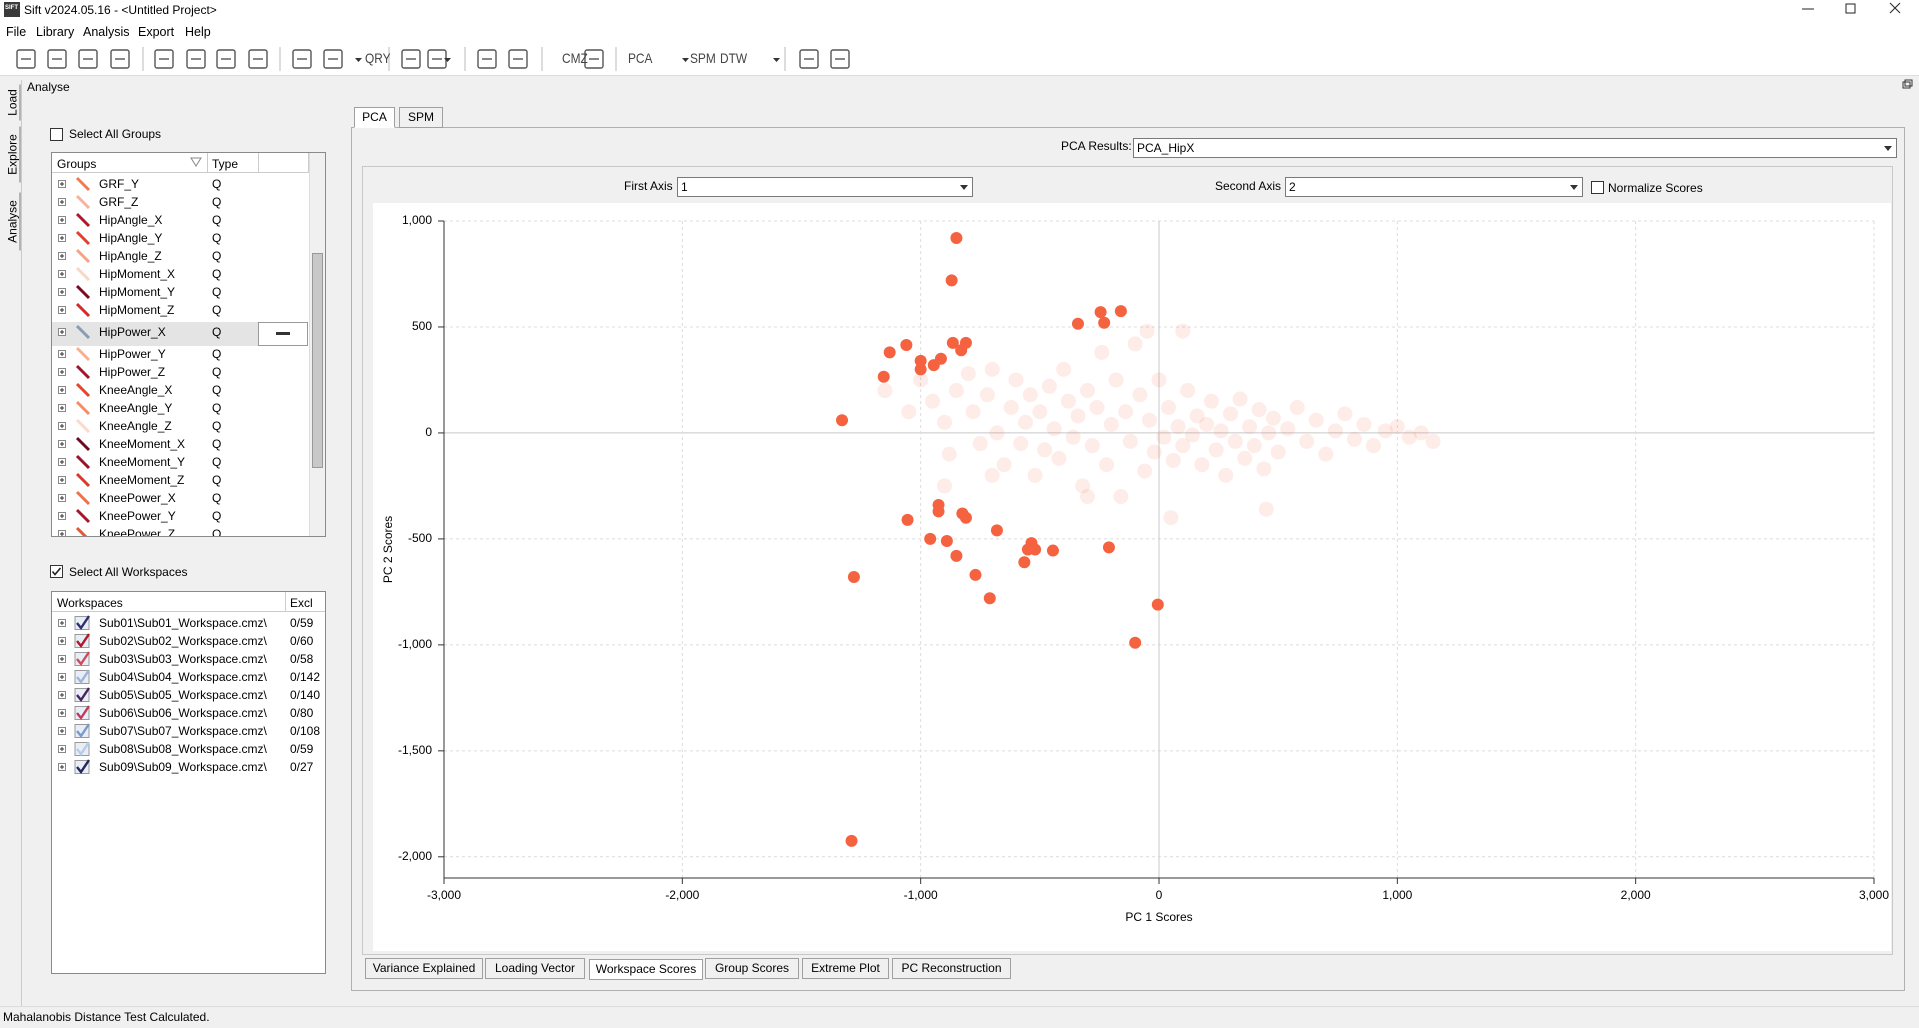 The width and height of the screenshot is (1919, 1028). I want to click on workspace-name: Sub08\Sub08_Workspace.cmz\, so click(183, 749).